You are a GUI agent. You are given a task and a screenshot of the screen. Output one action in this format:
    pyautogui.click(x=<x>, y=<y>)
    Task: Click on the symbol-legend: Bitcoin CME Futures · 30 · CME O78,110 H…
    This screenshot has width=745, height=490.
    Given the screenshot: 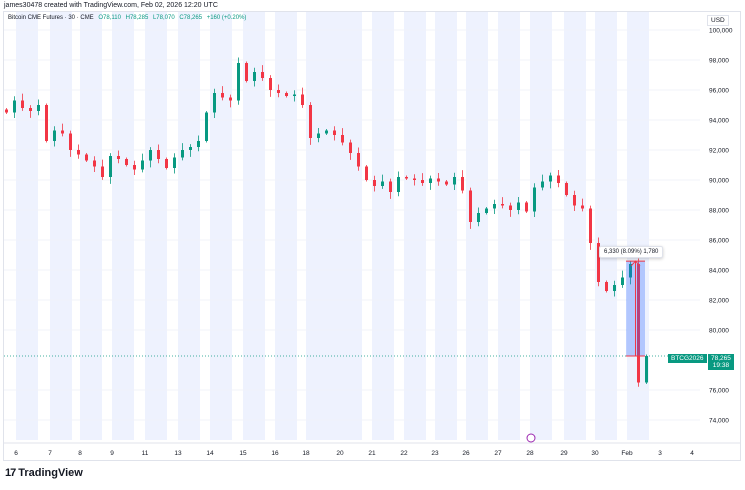 What is the action you would take?
    pyautogui.click(x=127, y=18)
    